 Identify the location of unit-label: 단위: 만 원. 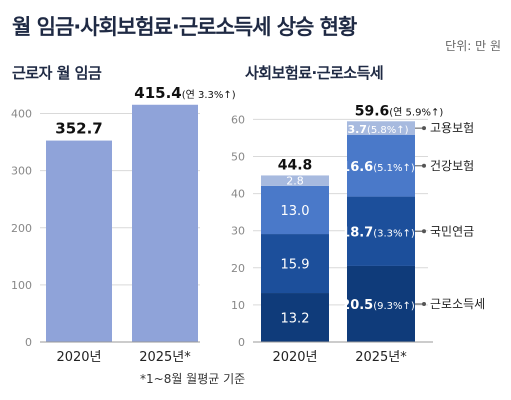
(473, 46).